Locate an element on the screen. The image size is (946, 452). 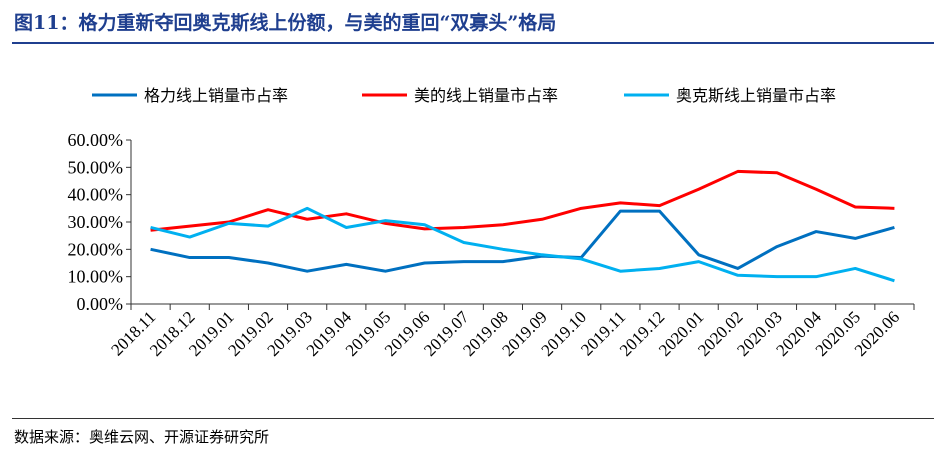
legend-label: 美的线上销量市占率 is located at coordinates (486, 95).